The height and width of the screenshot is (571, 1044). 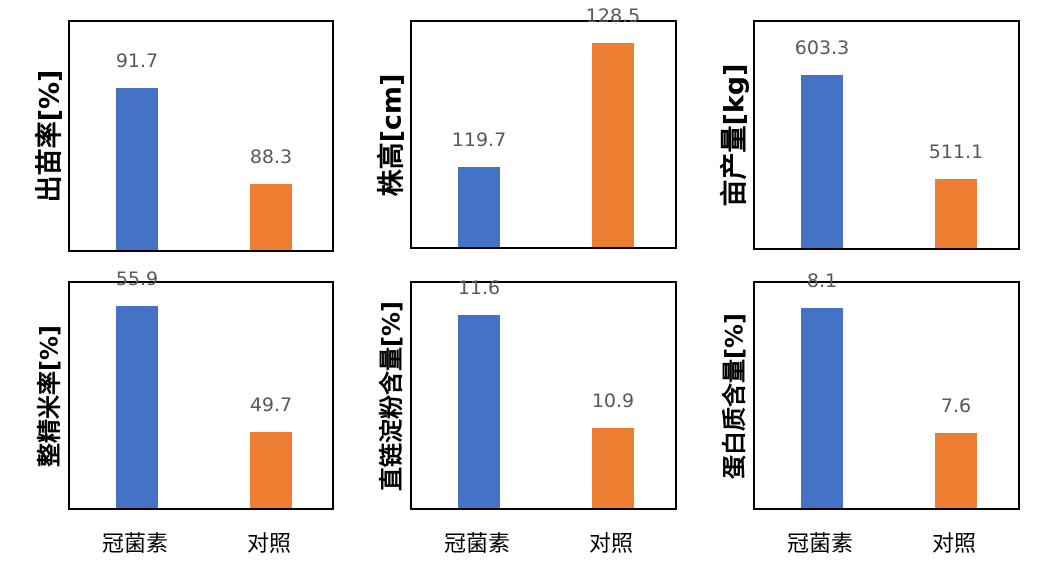 What do you see at coordinates (479, 288) in the screenshot?
I see `data-label: 11.6` at bounding box center [479, 288].